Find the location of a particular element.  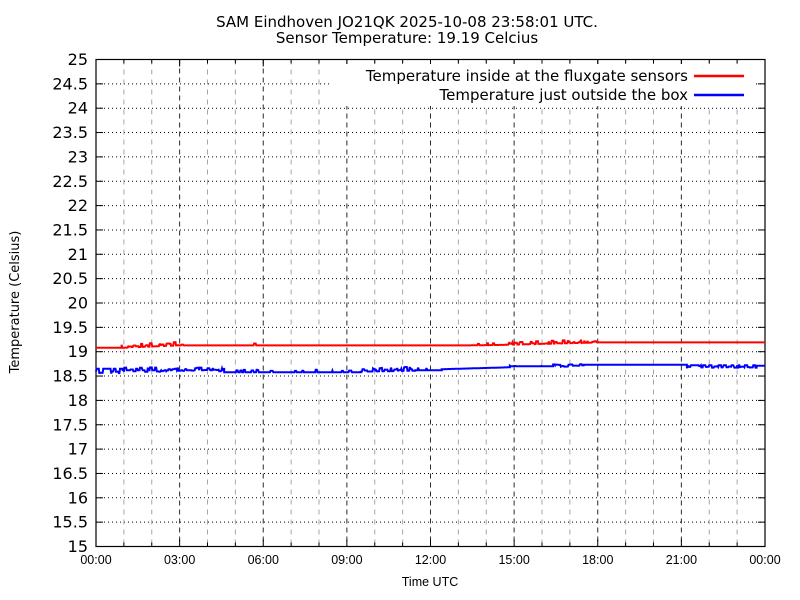

y-tick-label: 23.5 is located at coordinates (70, 132).